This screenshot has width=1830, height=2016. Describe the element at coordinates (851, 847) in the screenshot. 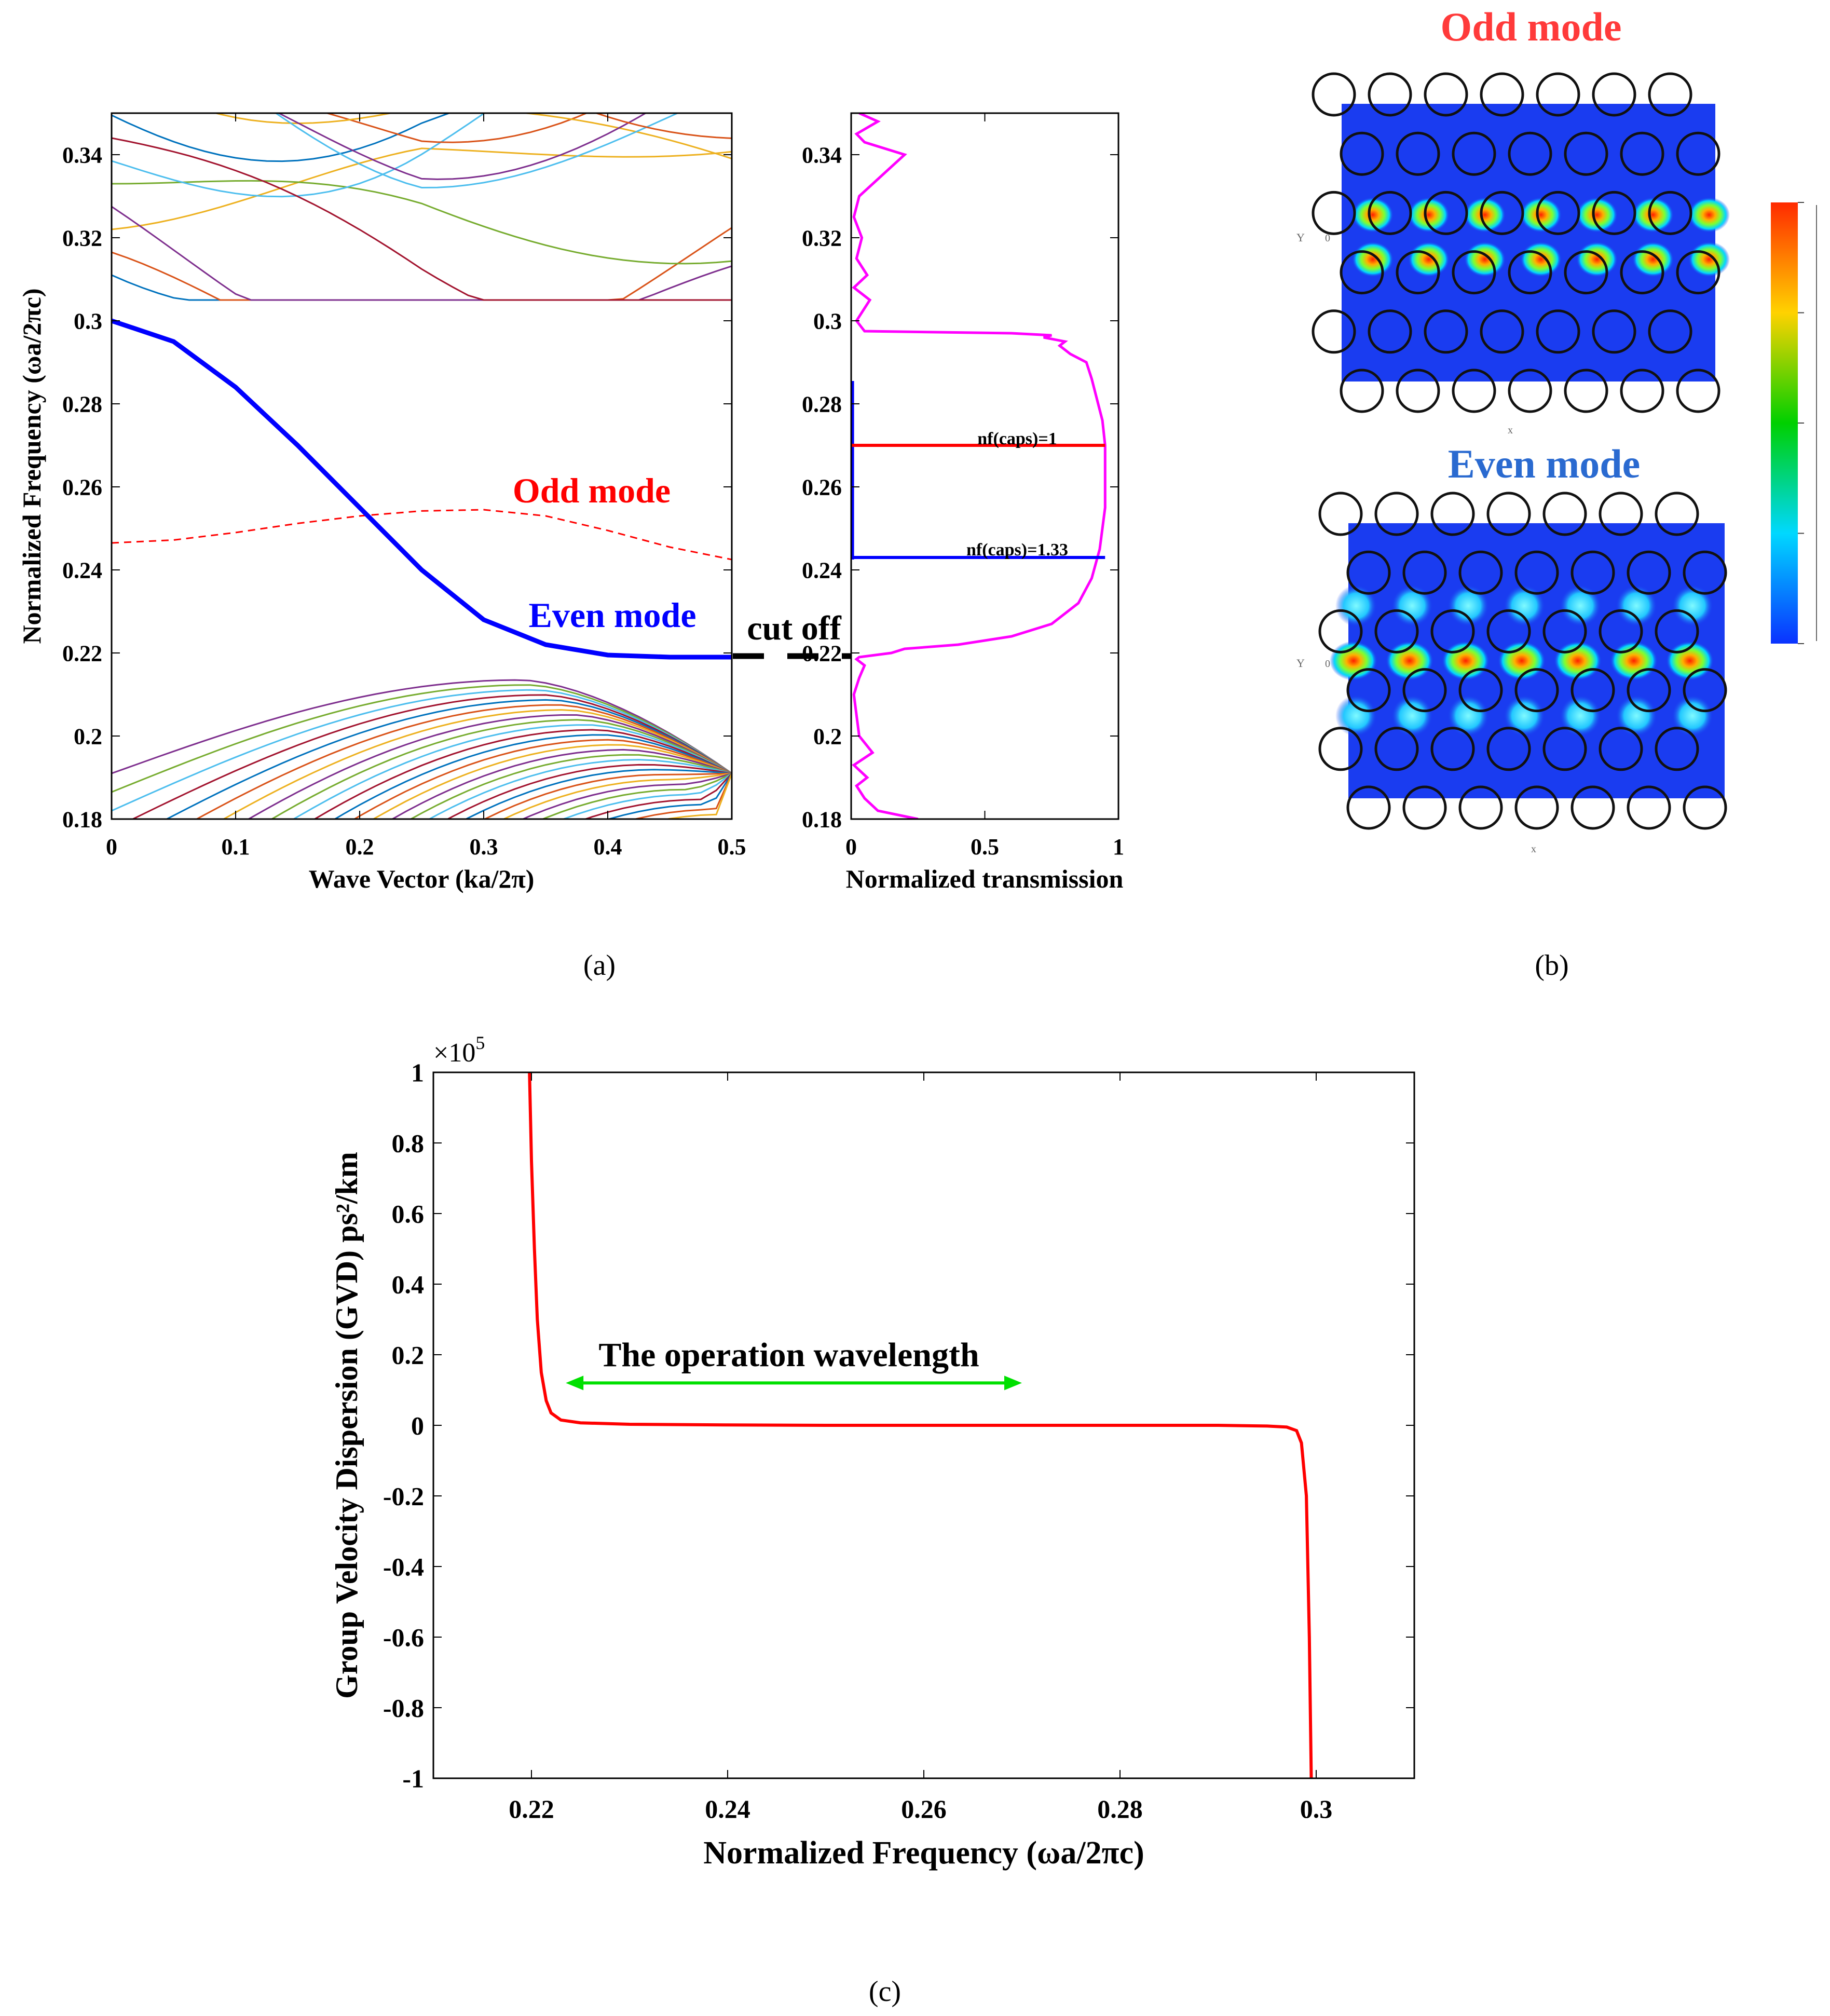

I see `x-tick-label: 0` at that location.